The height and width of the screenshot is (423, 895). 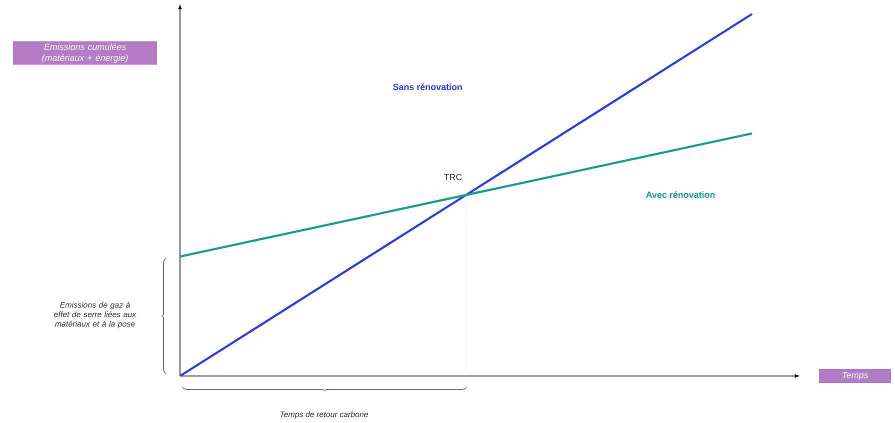 What do you see at coordinates (855, 376) in the screenshot?
I see `text: Temps` at bounding box center [855, 376].